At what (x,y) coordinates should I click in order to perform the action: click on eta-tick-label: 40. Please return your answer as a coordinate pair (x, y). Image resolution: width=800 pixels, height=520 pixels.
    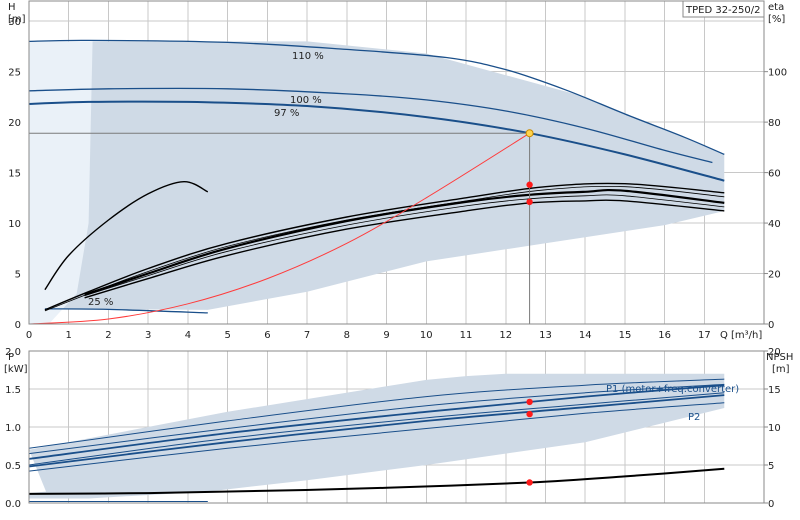
    Looking at the image, I should click on (774, 224).